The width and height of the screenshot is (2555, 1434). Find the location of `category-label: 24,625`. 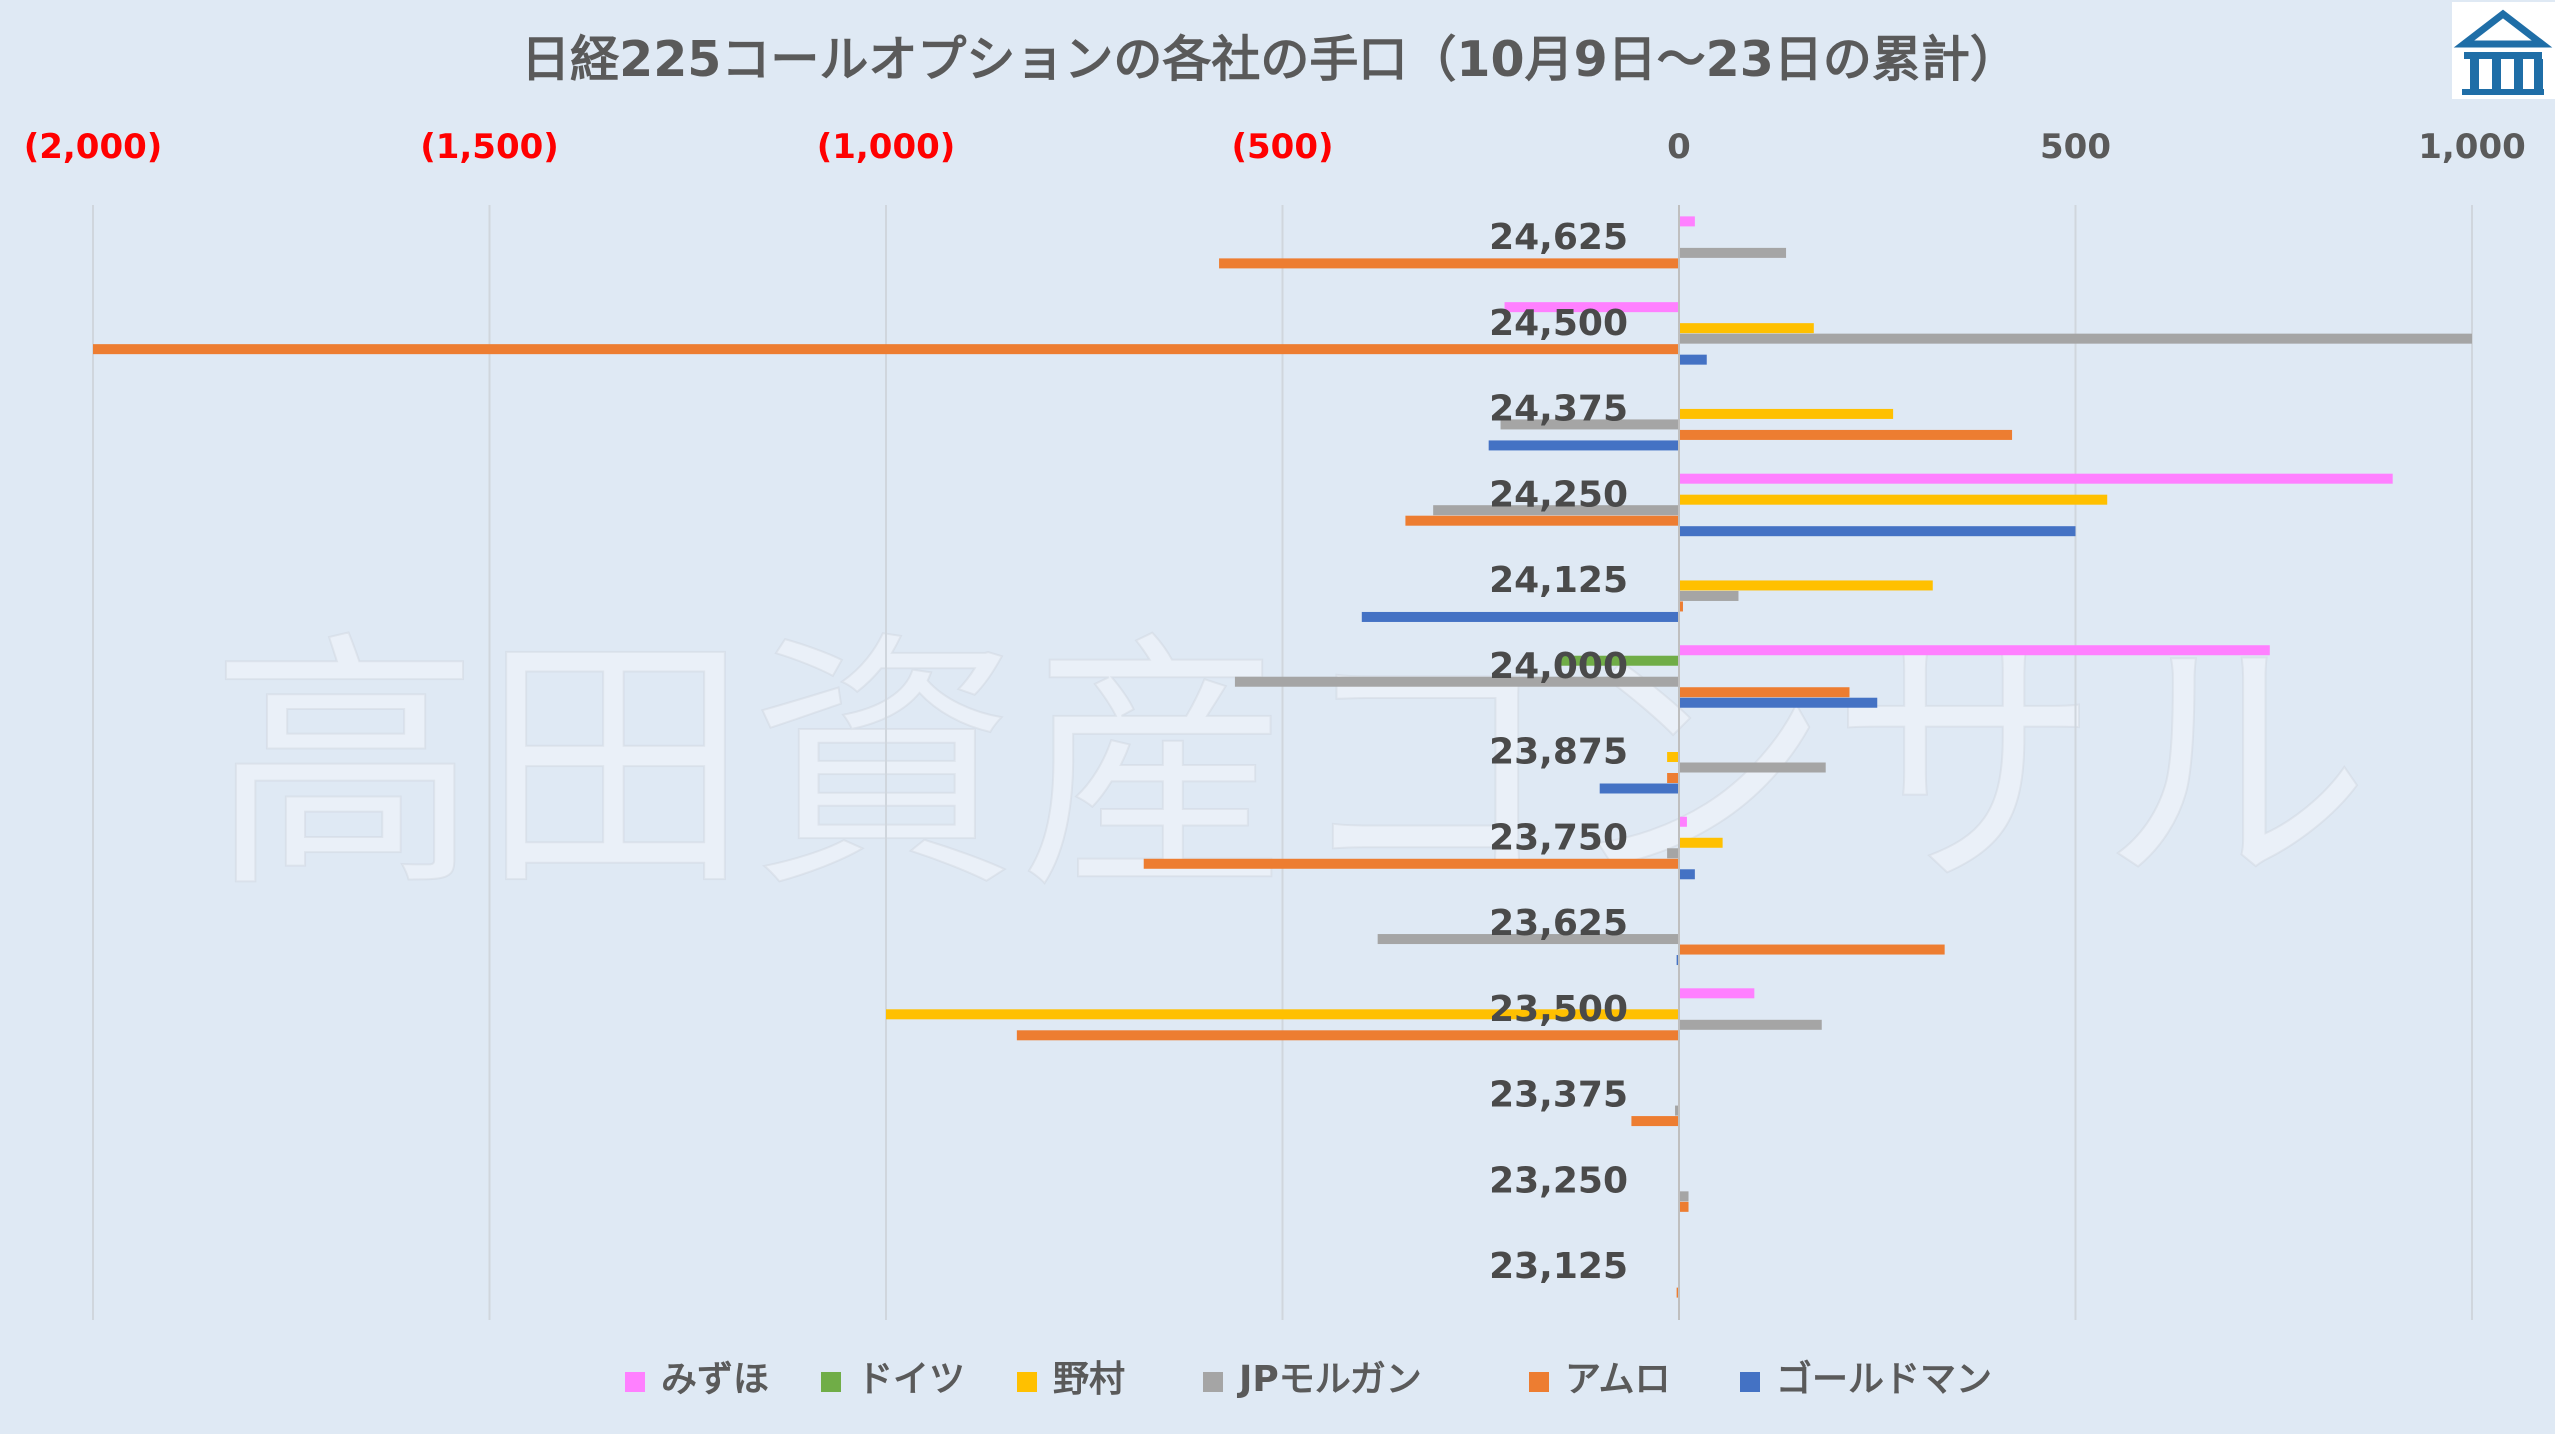

category-label: 24,625 is located at coordinates (1558, 237).